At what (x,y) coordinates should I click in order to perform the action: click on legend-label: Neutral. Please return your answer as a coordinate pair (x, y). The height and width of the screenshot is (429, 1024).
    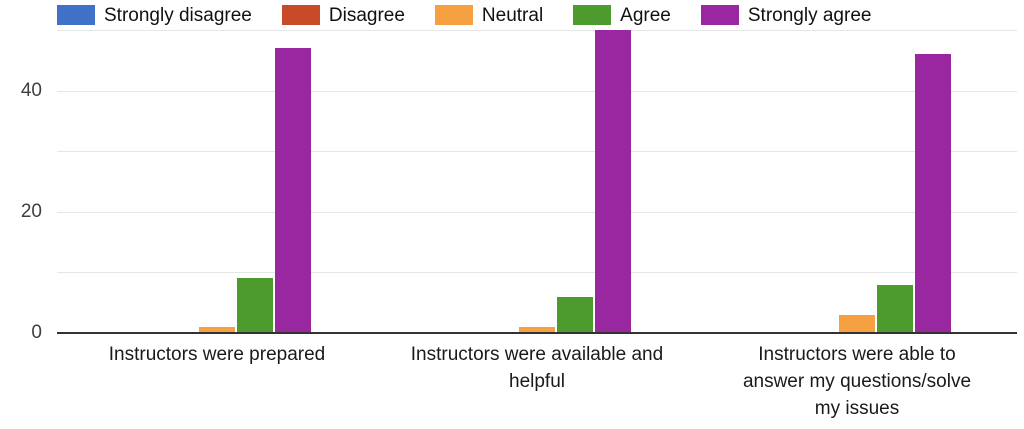
    Looking at the image, I should click on (512, 15).